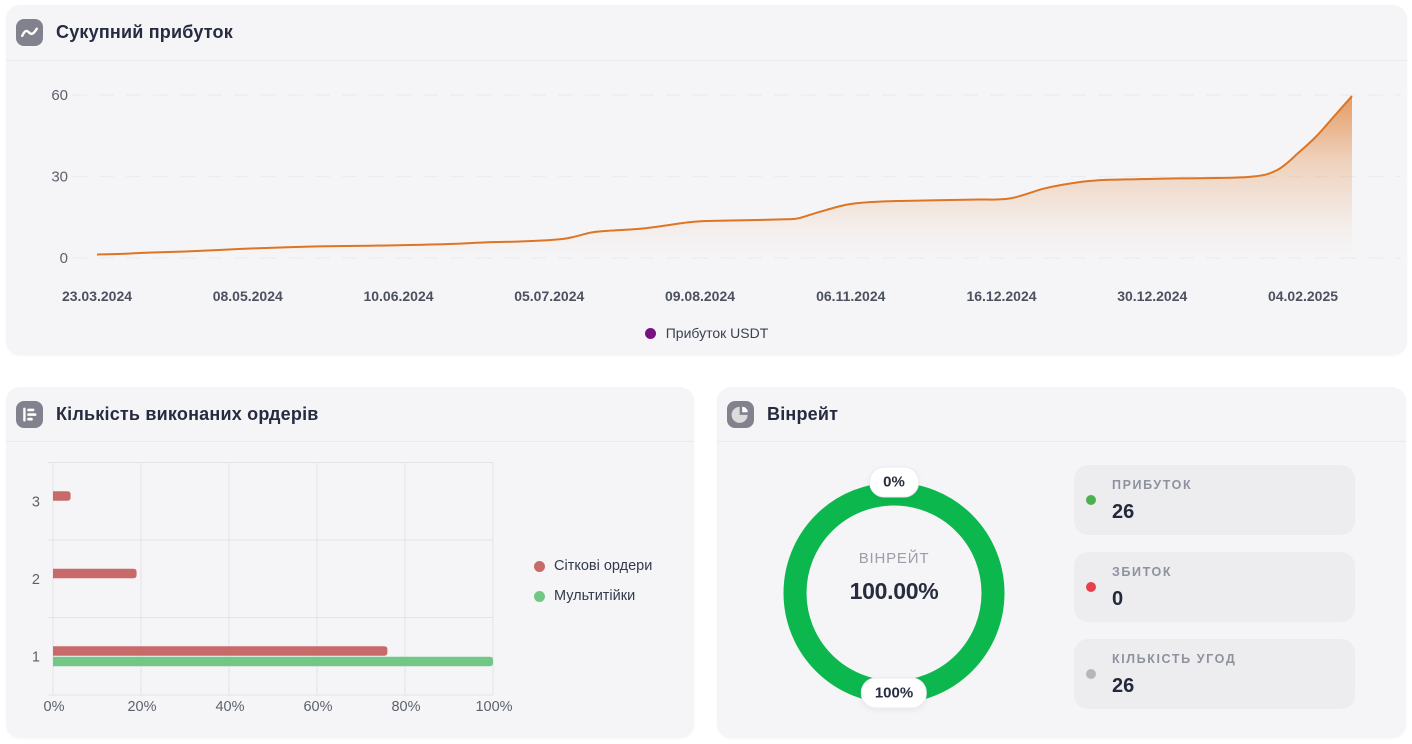 The image size is (1412, 744). I want to click on svg-text: 3, so click(36, 502).